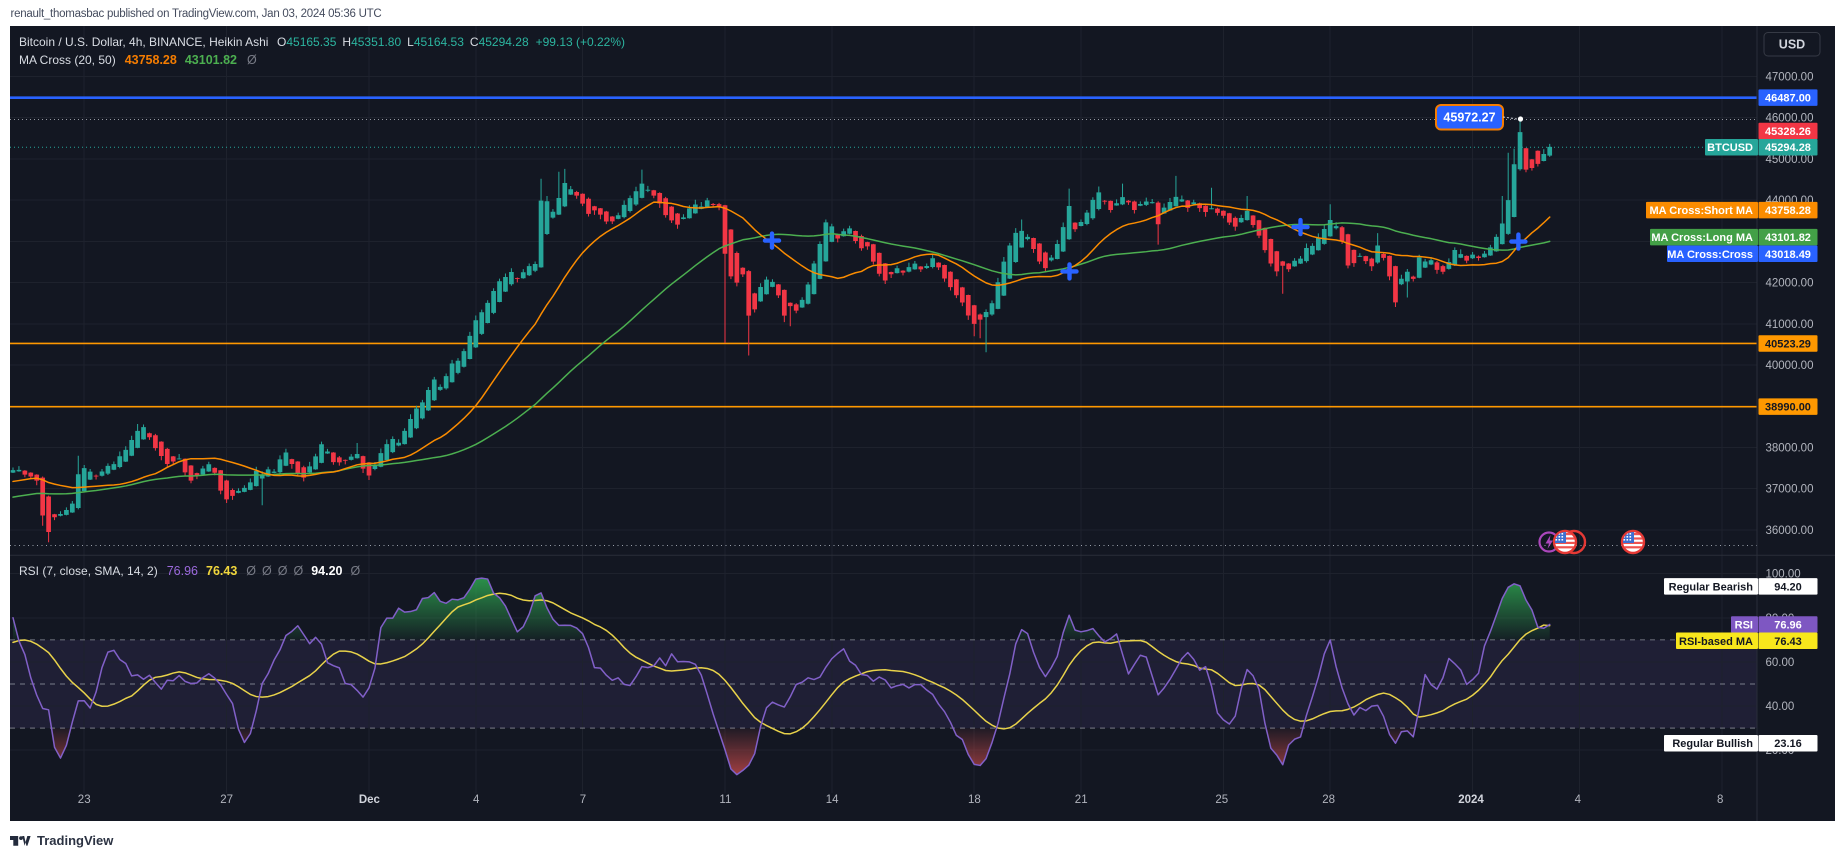  What do you see at coordinates (1730, 148) in the screenshot?
I see `svg-text: BTCUSD` at bounding box center [1730, 148].